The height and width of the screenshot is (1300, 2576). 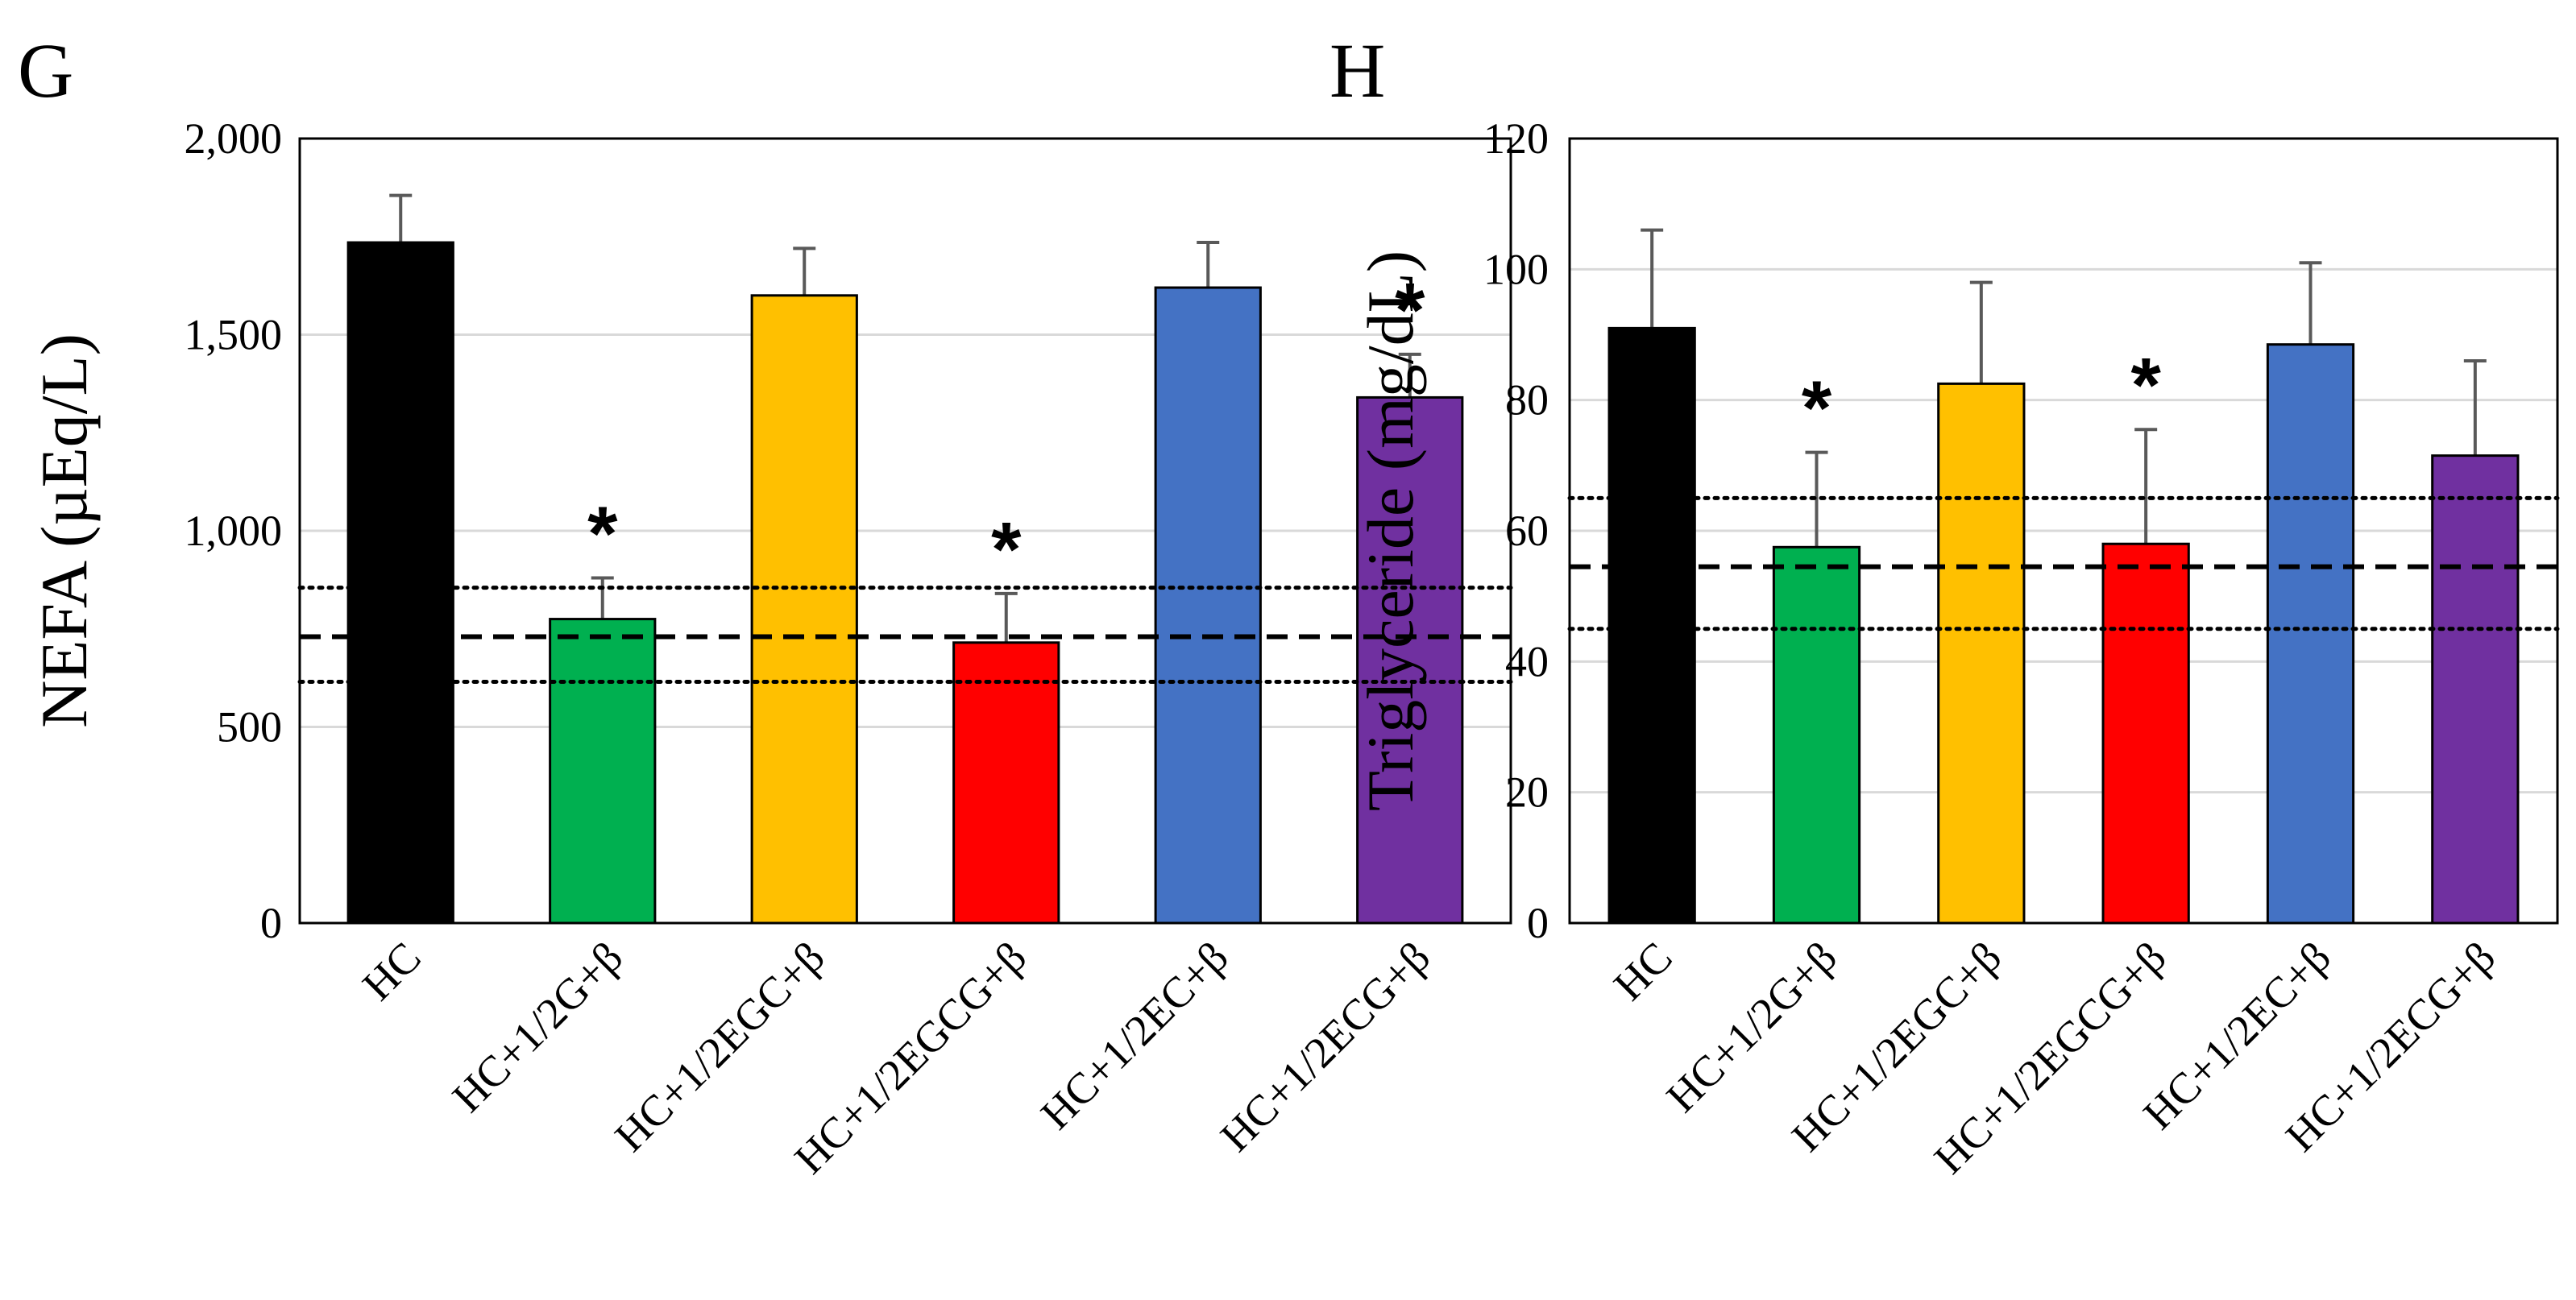 What do you see at coordinates (234, 335) in the screenshot?
I see `y-tick-label: 1,500` at bounding box center [234, 335].